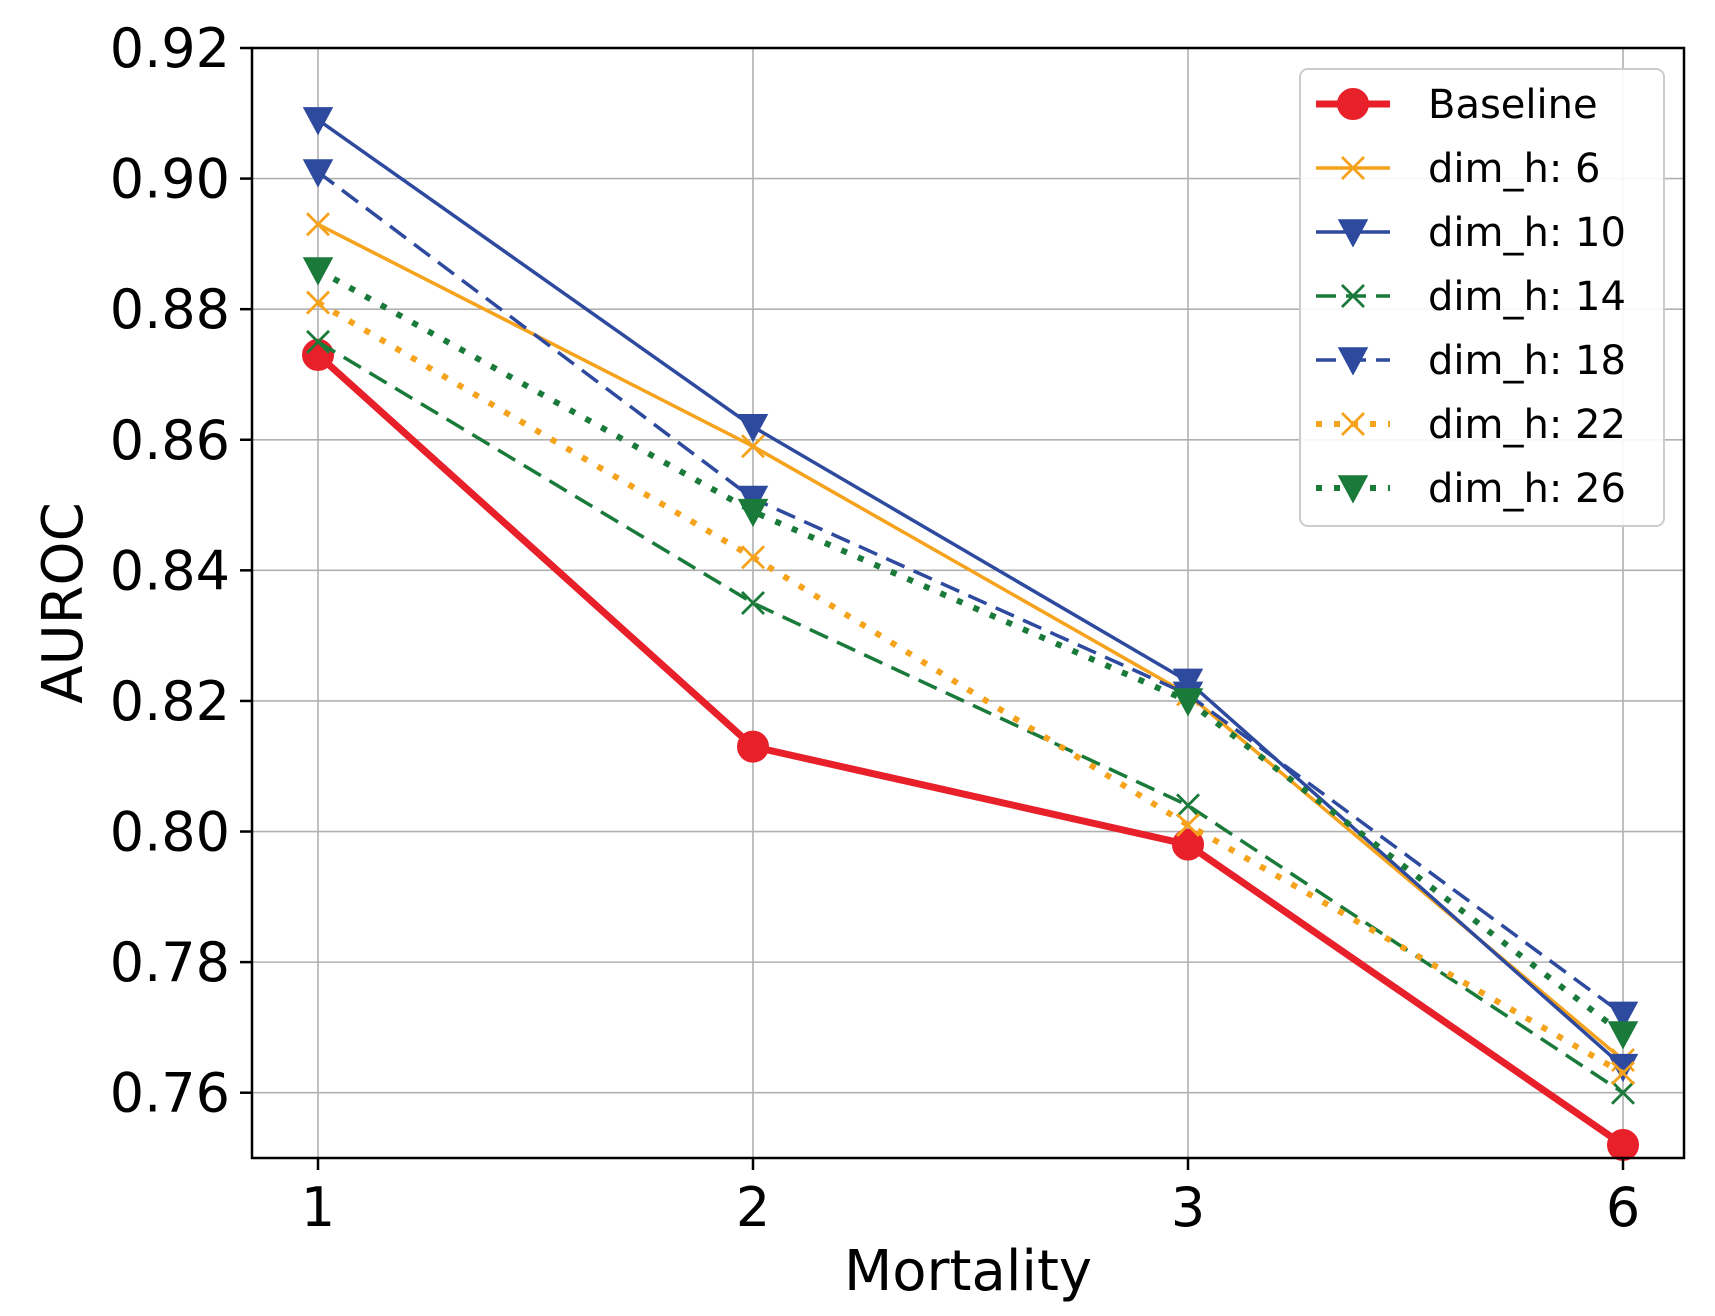 The height and width of the screenshot is (1316, 1715). I want to click on legend-item: dim_h: 22, so click(1471, 425).